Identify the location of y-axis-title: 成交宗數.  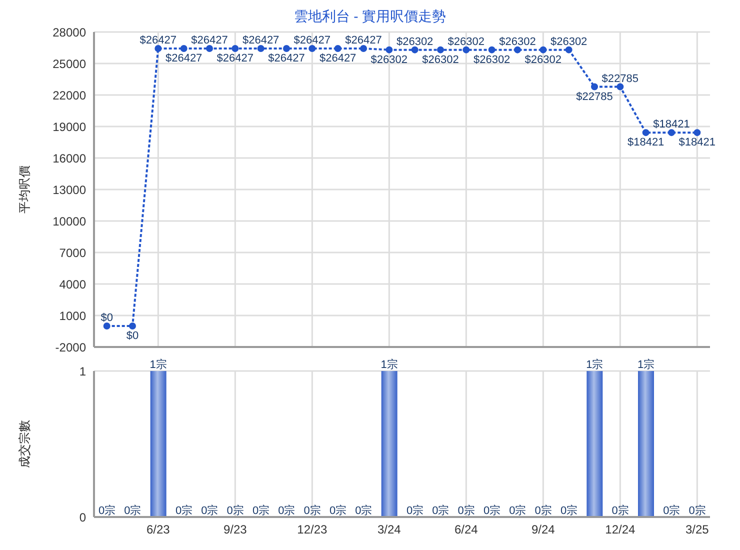
(24, 444).